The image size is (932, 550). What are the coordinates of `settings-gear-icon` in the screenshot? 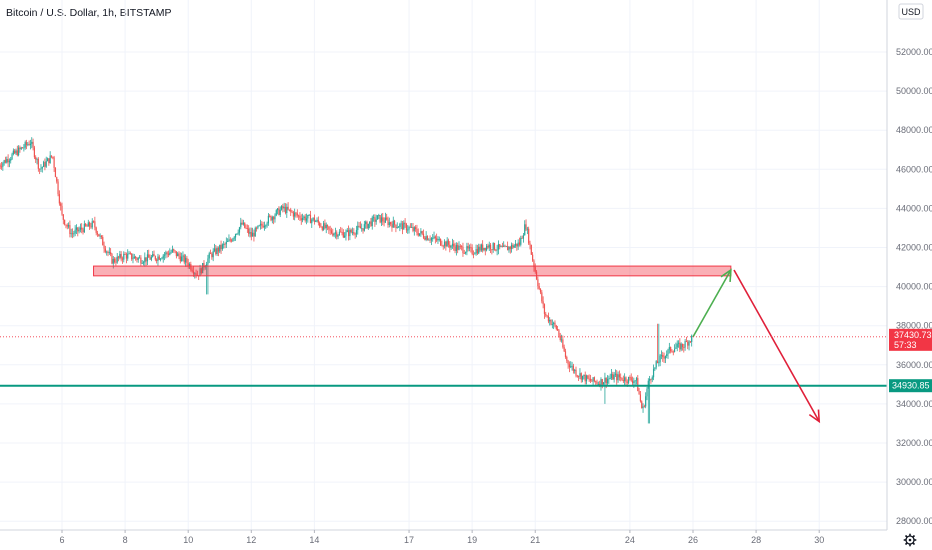 It's located at (910, 540).